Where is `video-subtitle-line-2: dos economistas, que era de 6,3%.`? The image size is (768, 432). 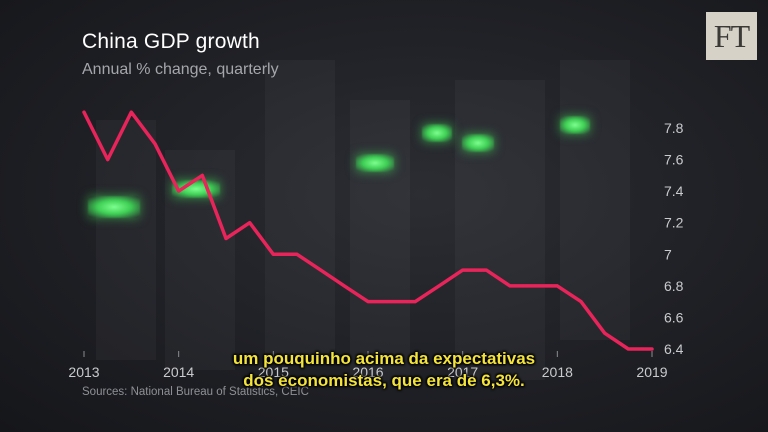
video-subtitle-line-2: dos economistas, que era de 6,3%. is located at coordinates (384, 380).